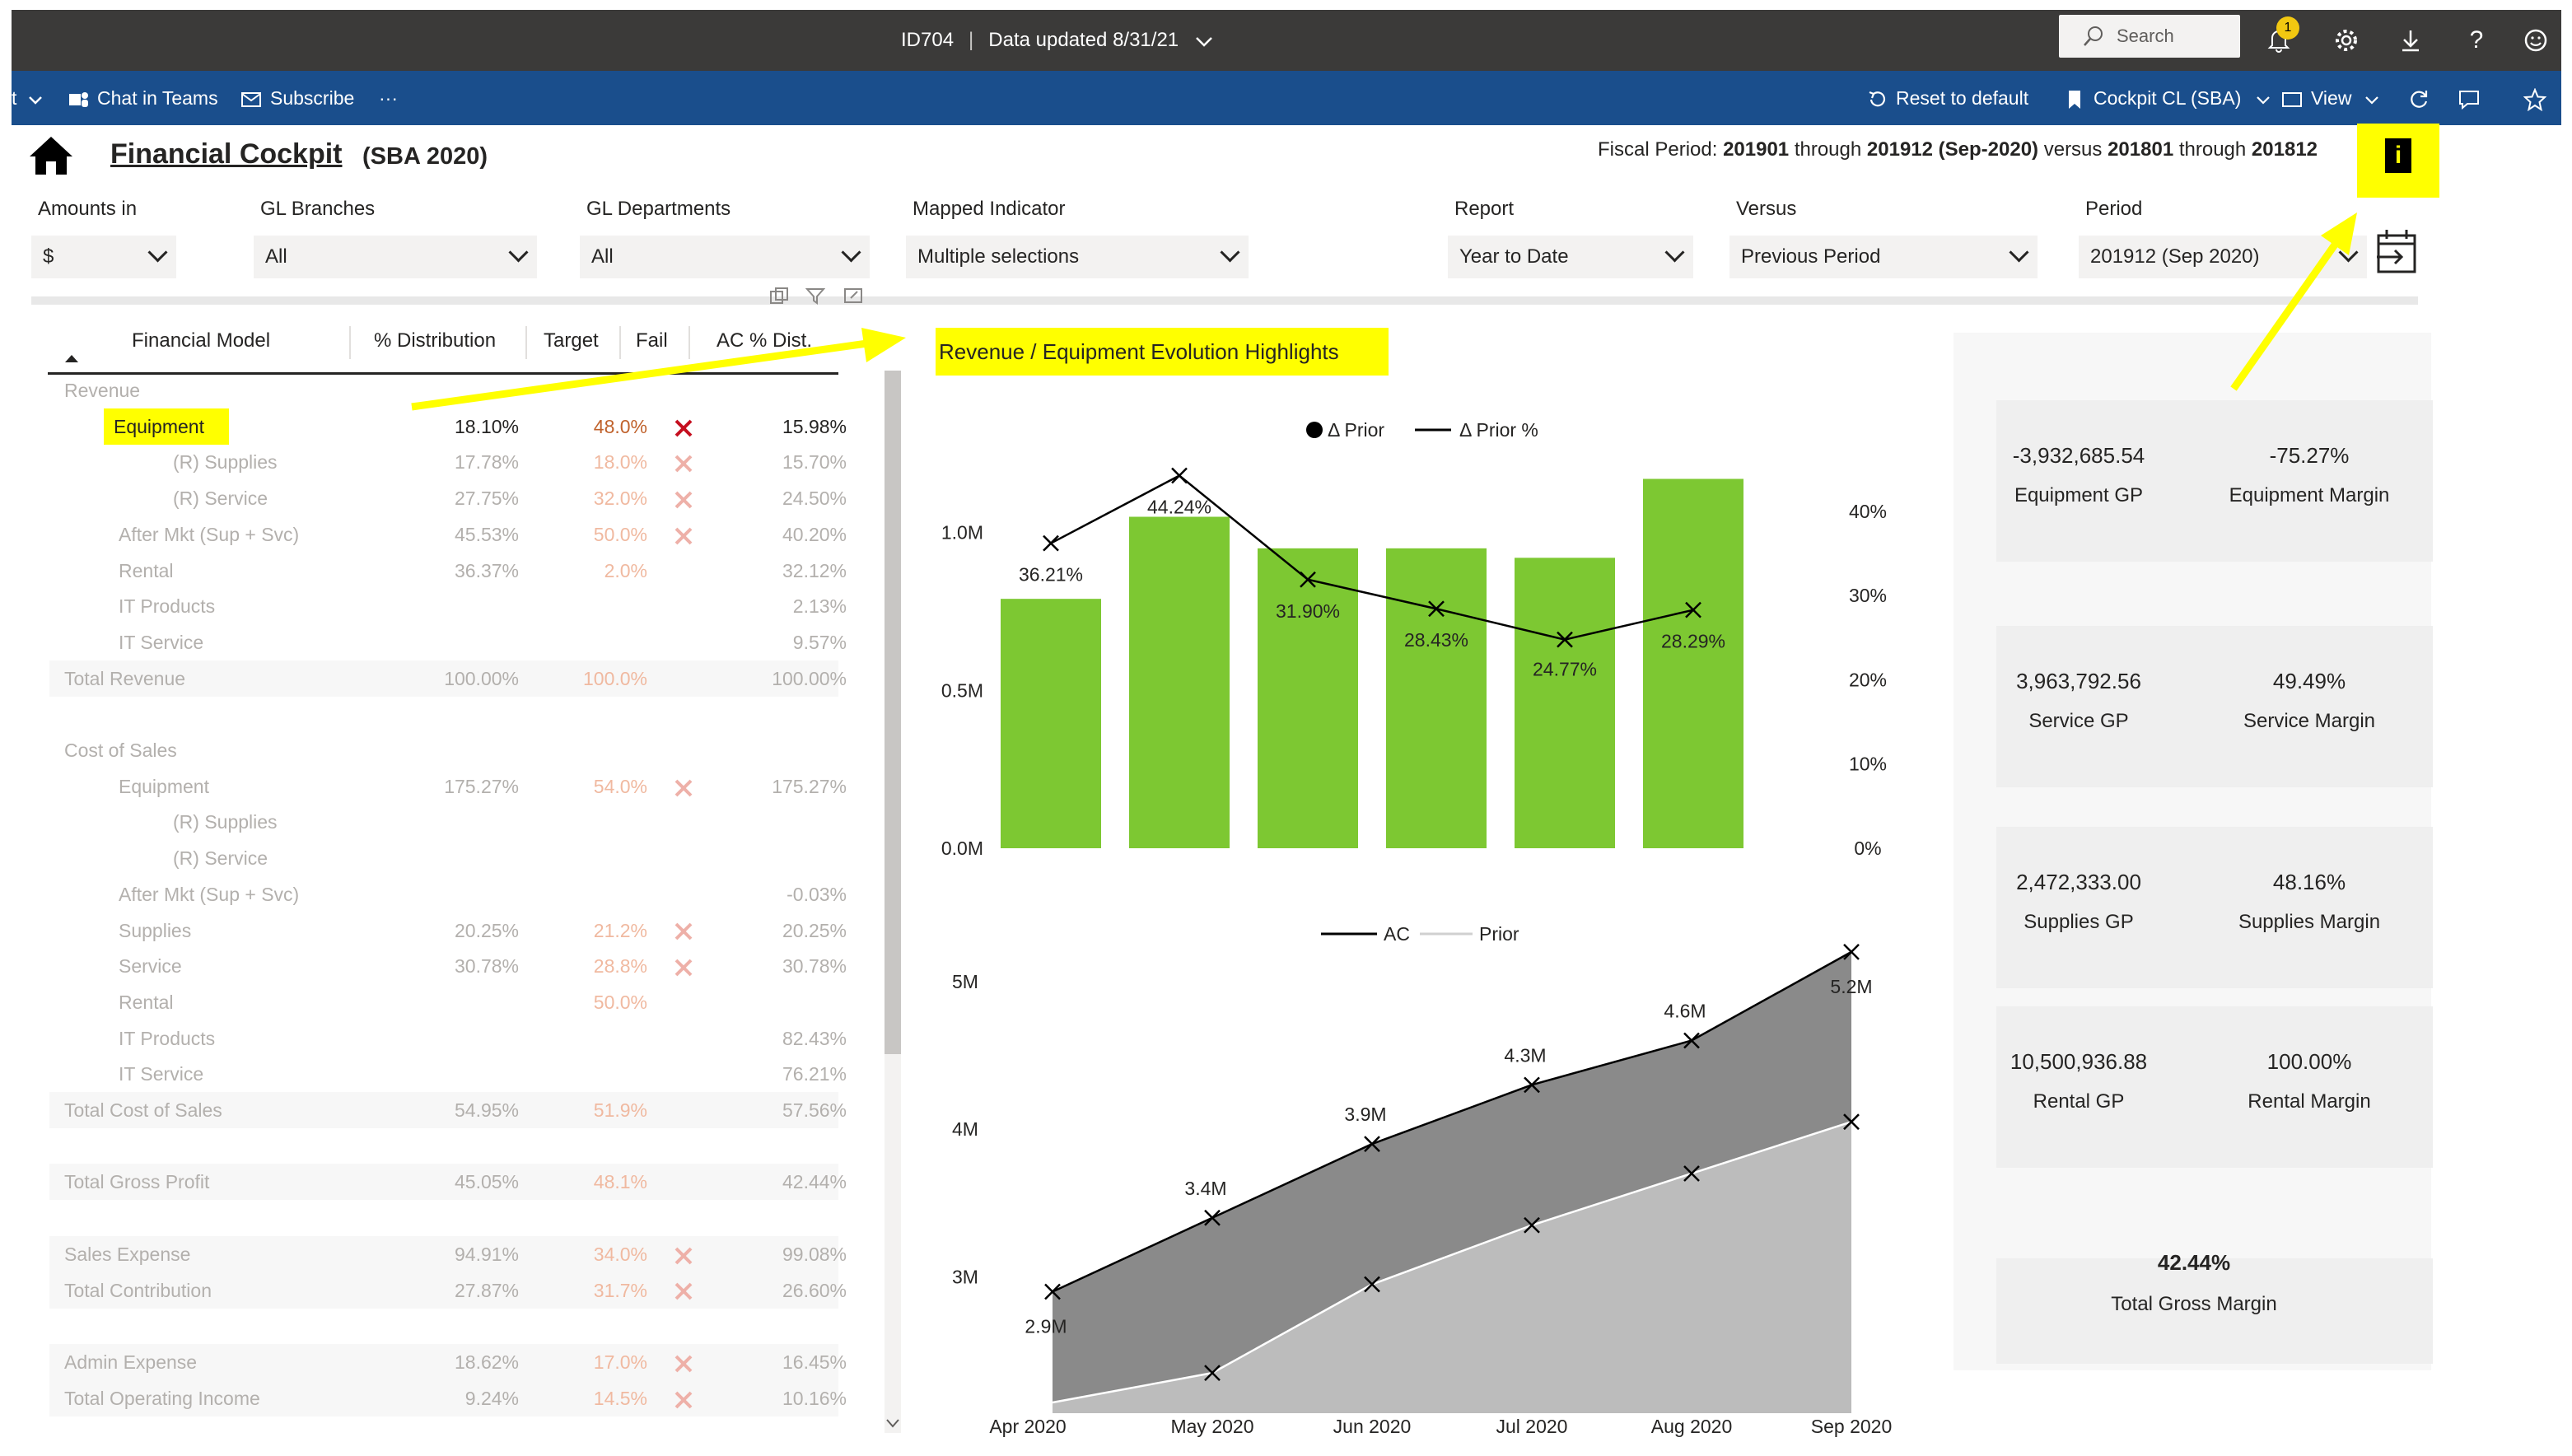 The height and width of the screenshot is (1456, 2572). What do you see at coordinates (448, 966) in the screenshot?
I see `table-row: Service 30.78% 28.8% 30.78%` at bounding box center [448, 966].